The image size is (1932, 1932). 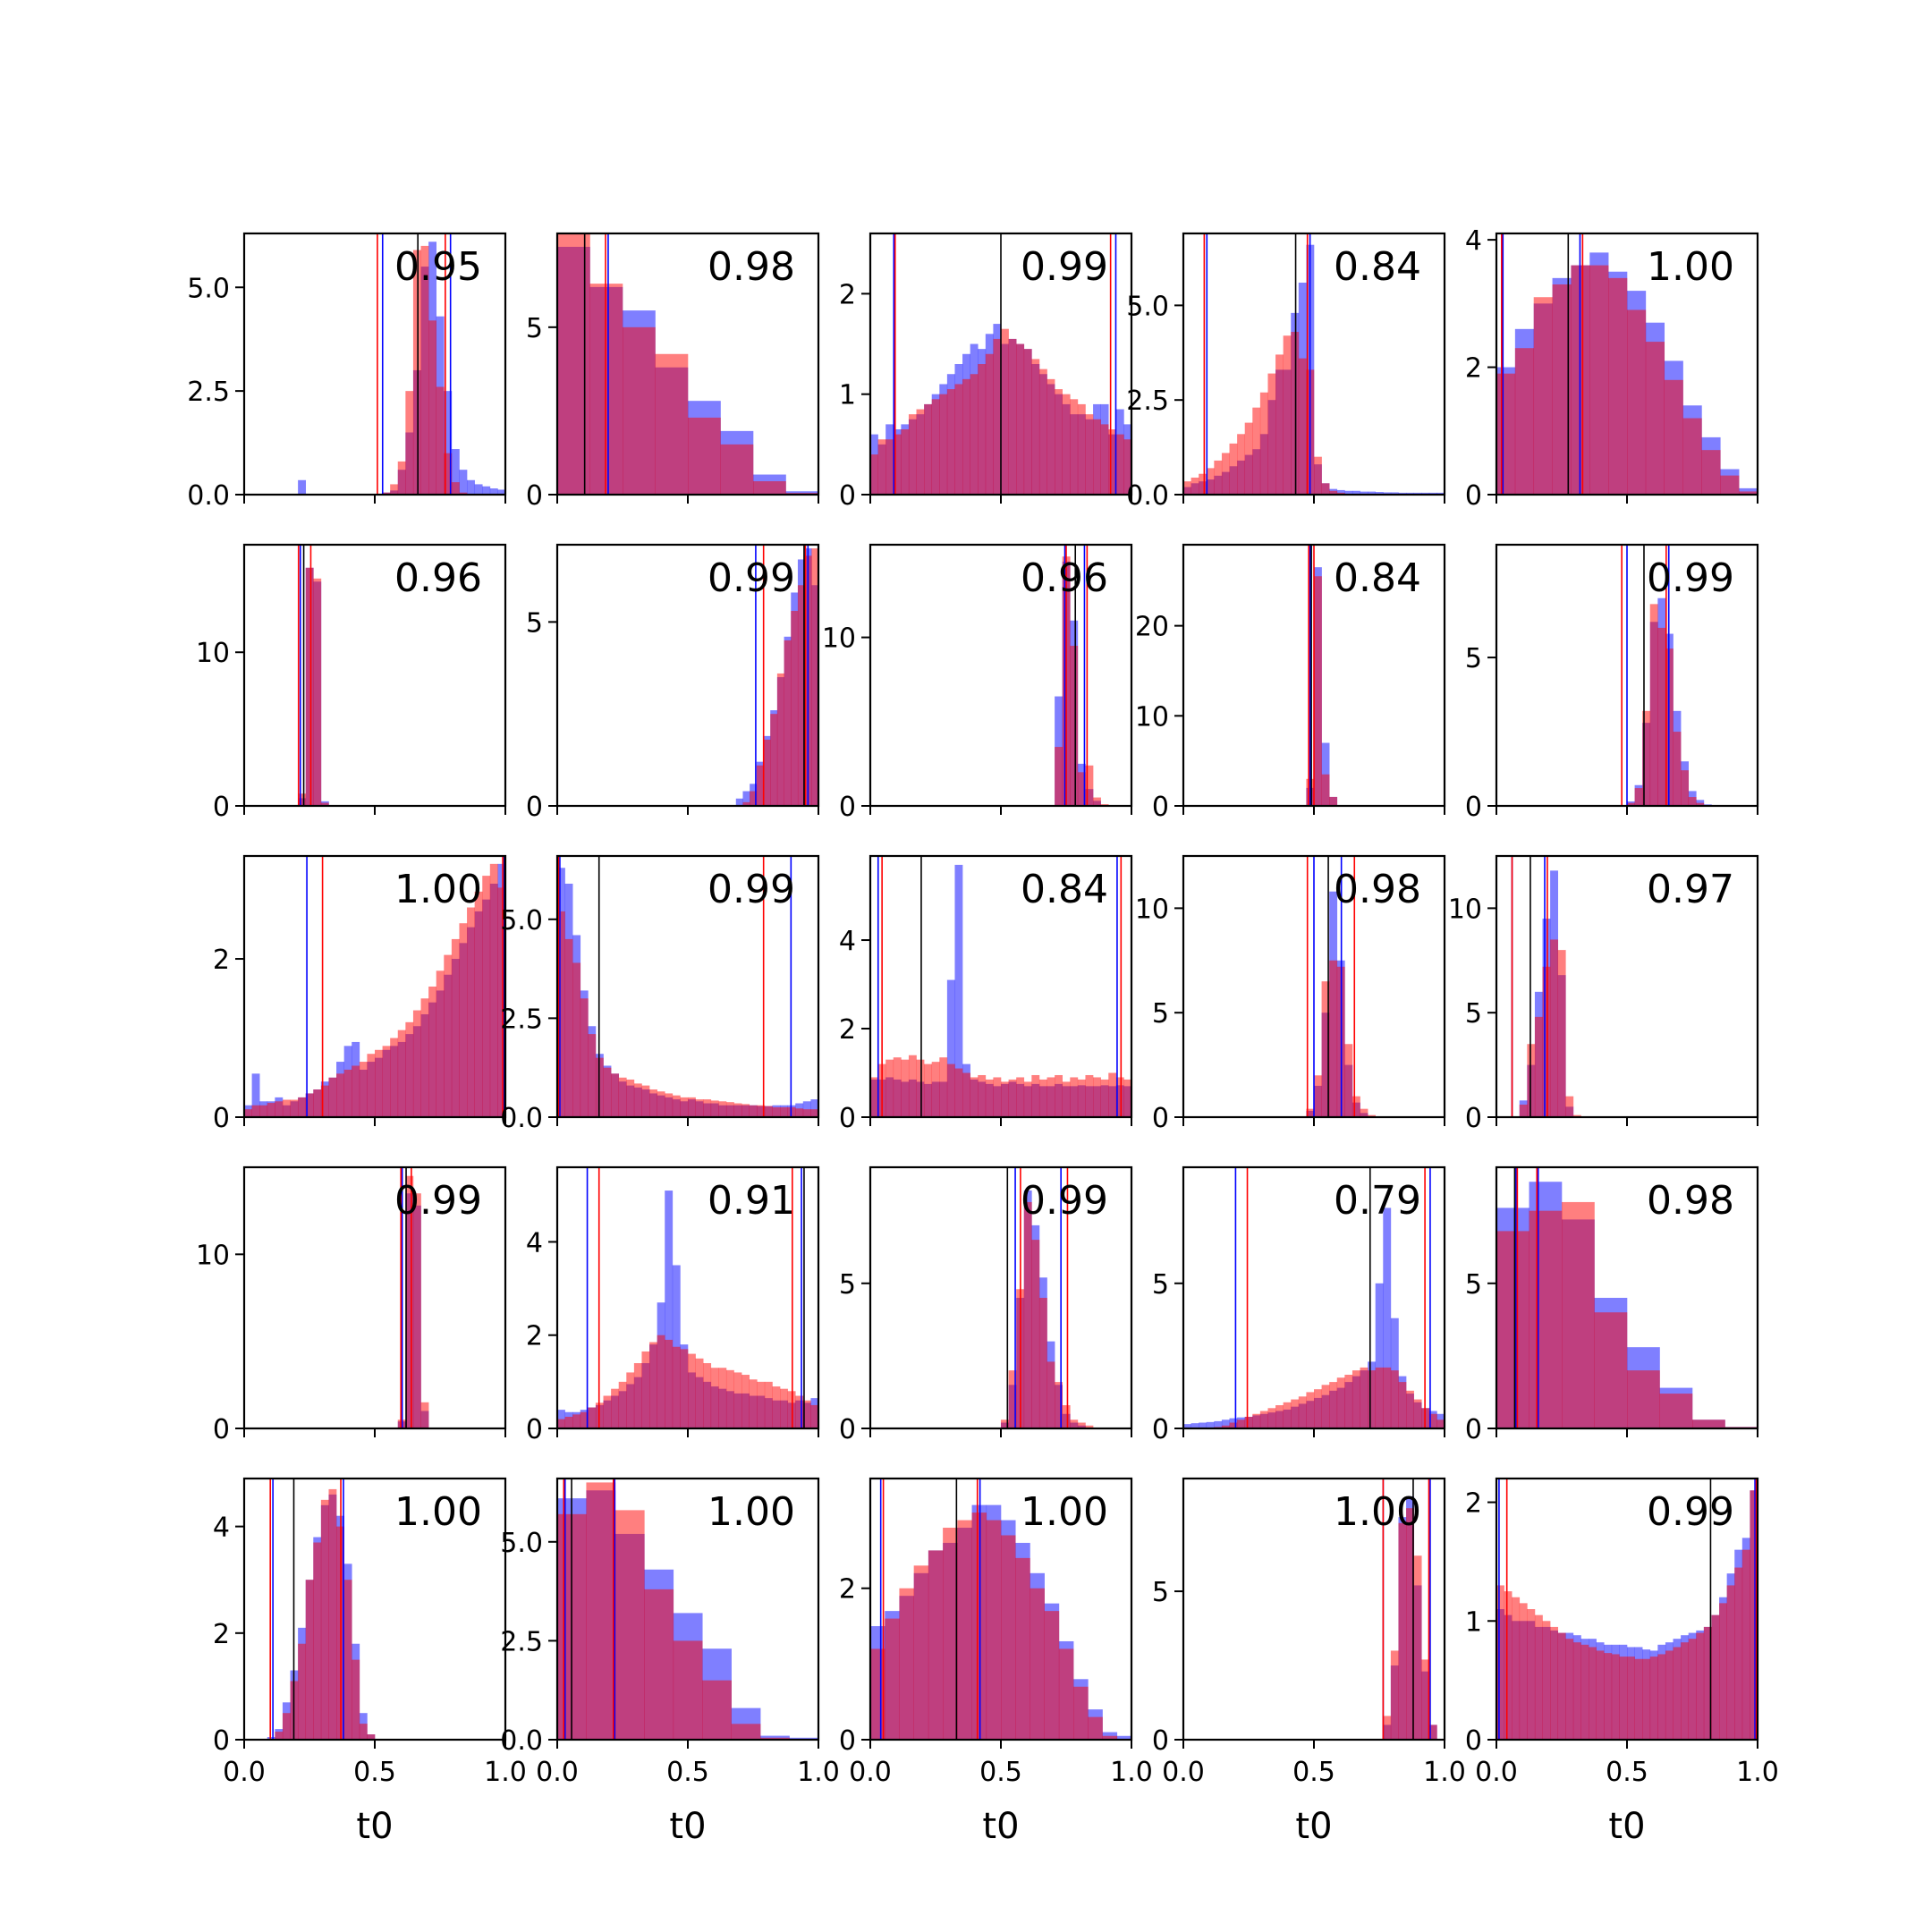 I want to click on panel-annotation: 0.99, so click(x=1690, y=578).